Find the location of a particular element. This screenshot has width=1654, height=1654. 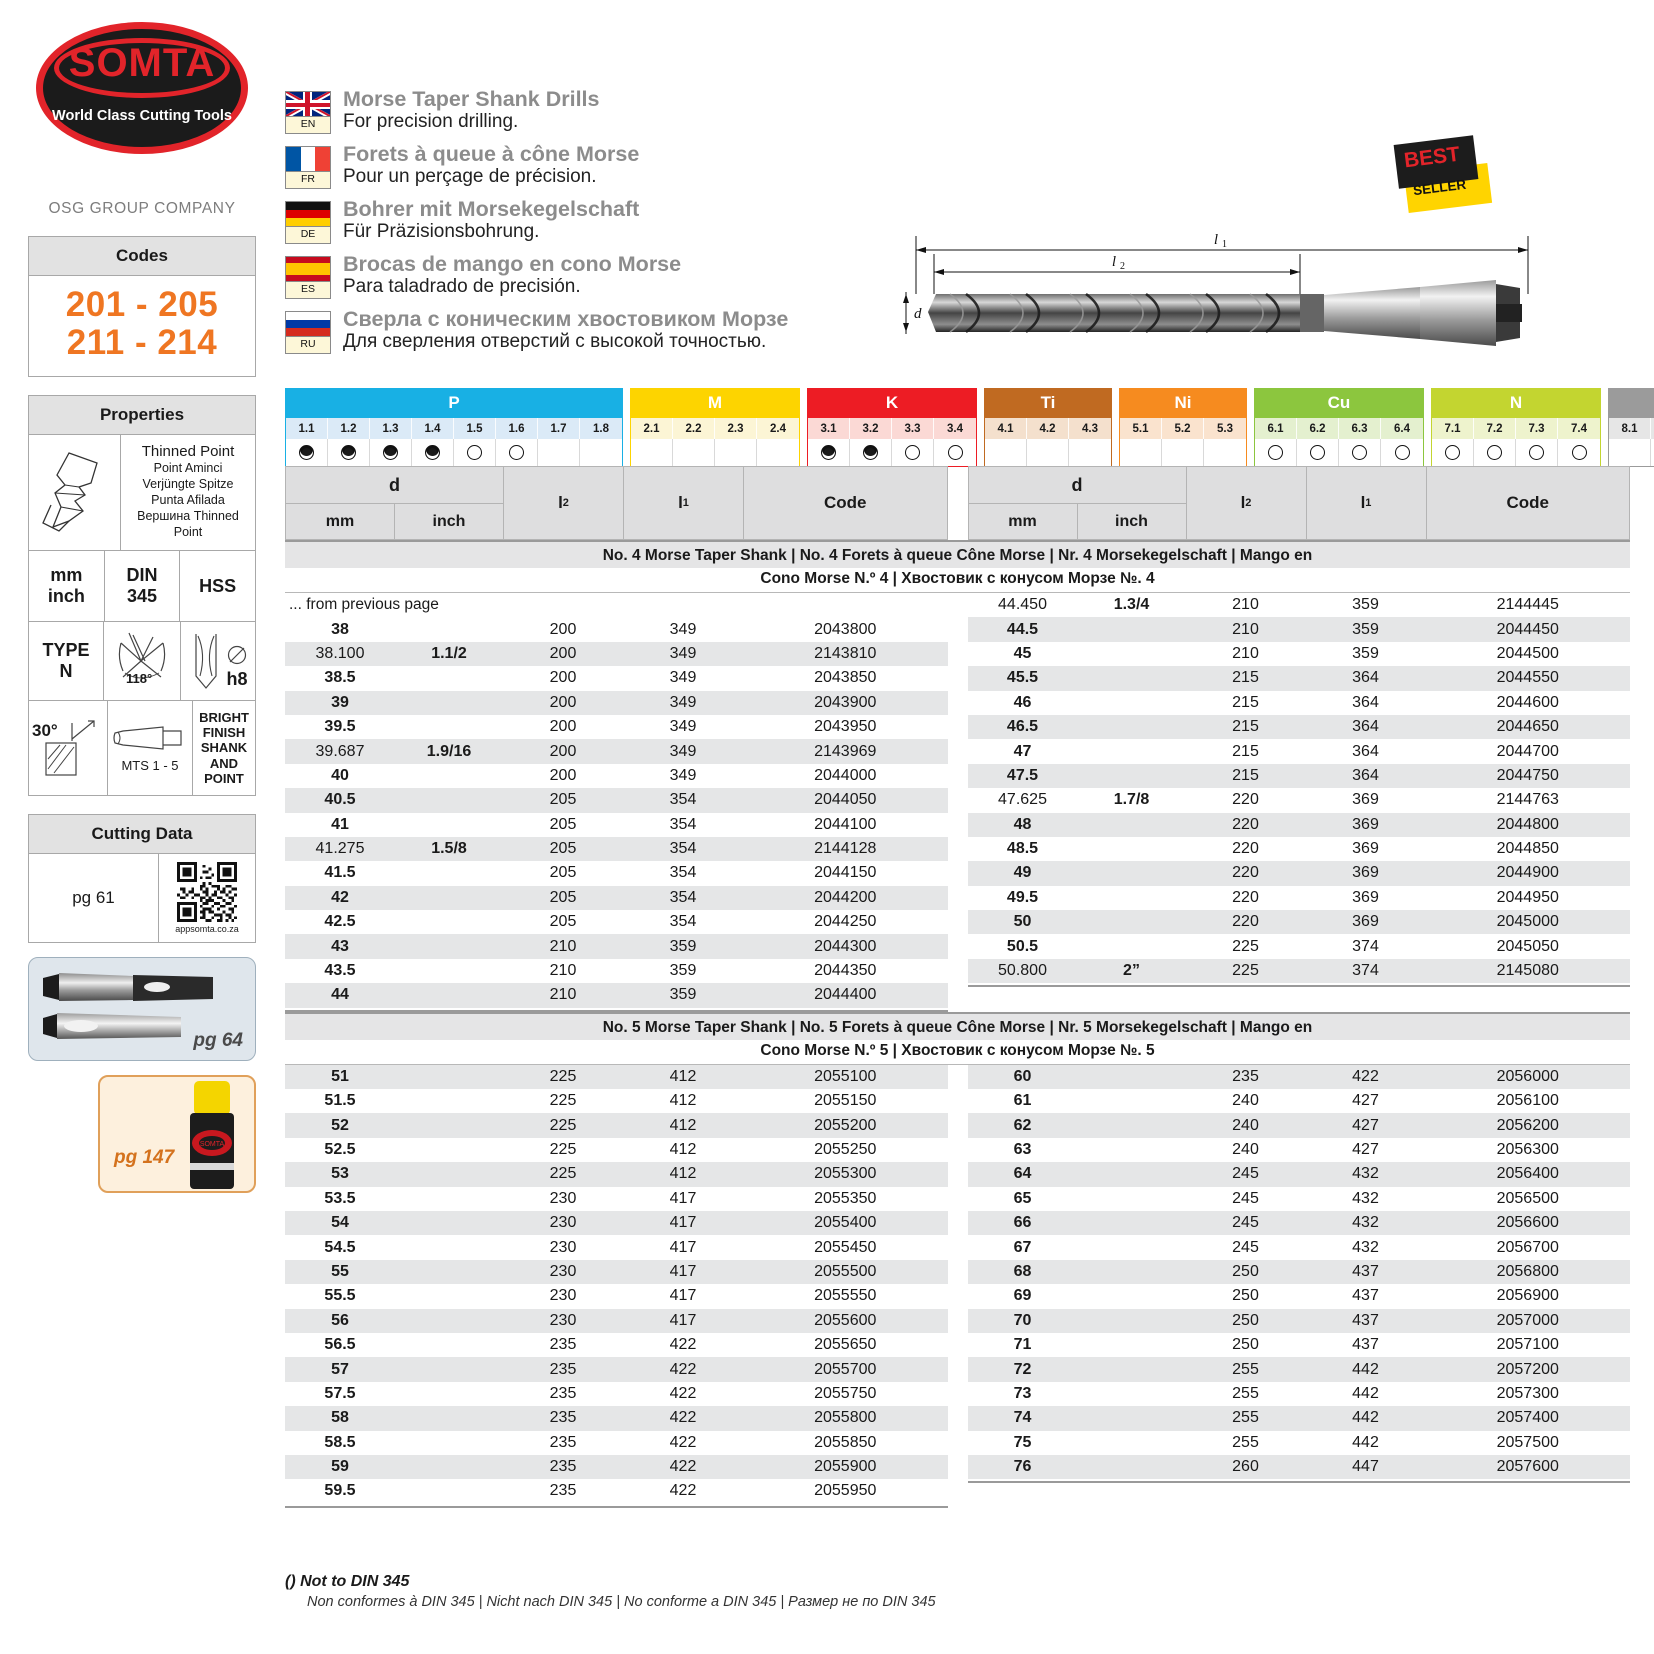

material-group-p: P 1.1 1.2 1.3 1.4 1.5 1.6 1.7 1.8 is located at coordinates (454, 427).